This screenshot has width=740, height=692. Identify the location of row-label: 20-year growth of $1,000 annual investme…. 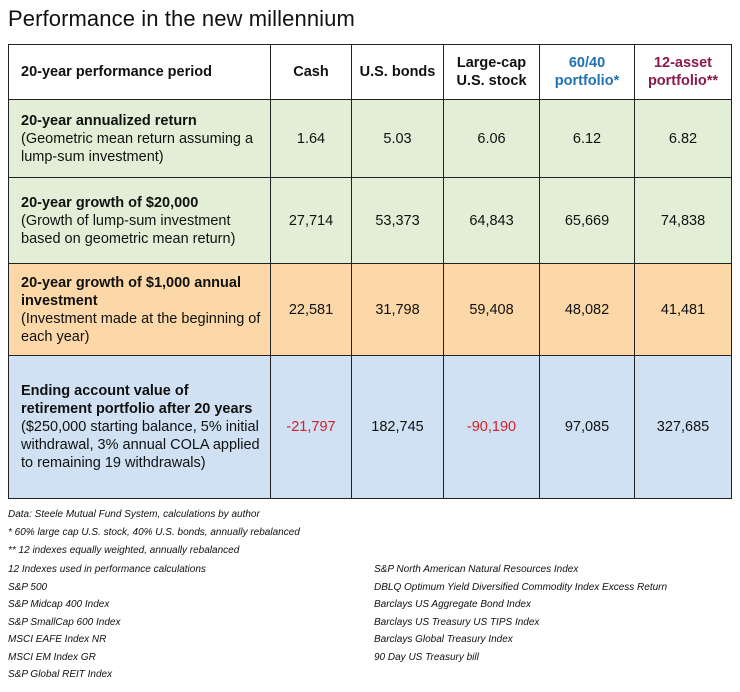
(139, 309).